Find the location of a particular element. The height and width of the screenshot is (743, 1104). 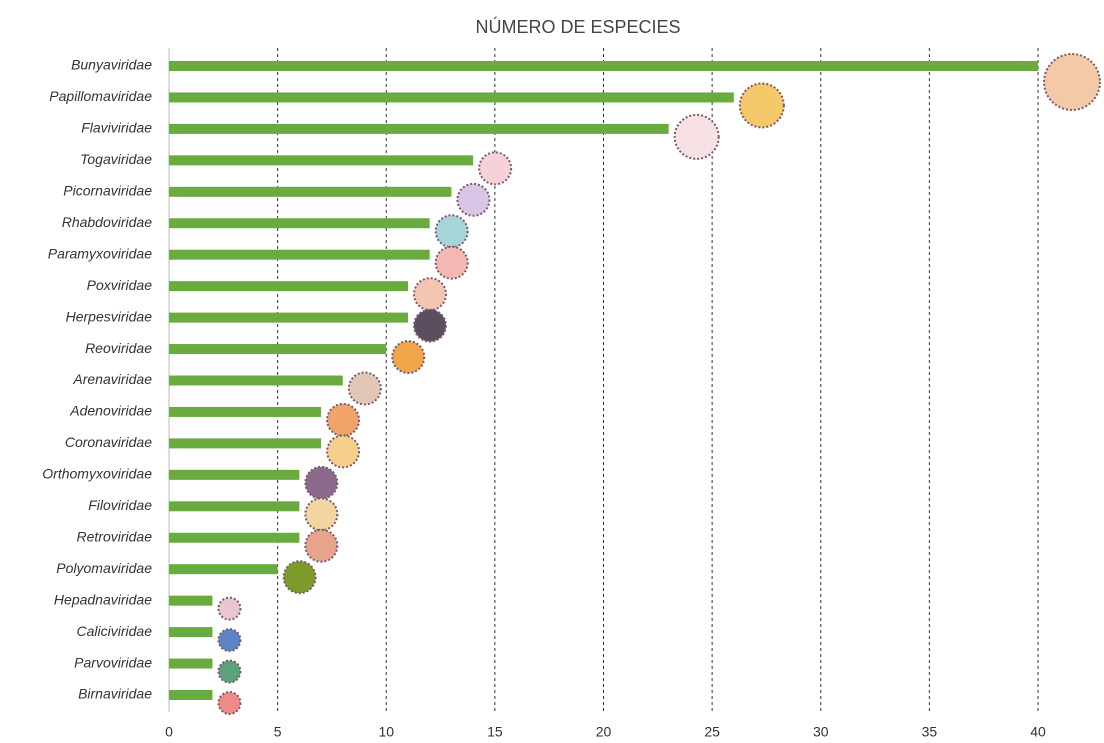

y-tick-label: Reoviridae is located at coordinates (118, 348).